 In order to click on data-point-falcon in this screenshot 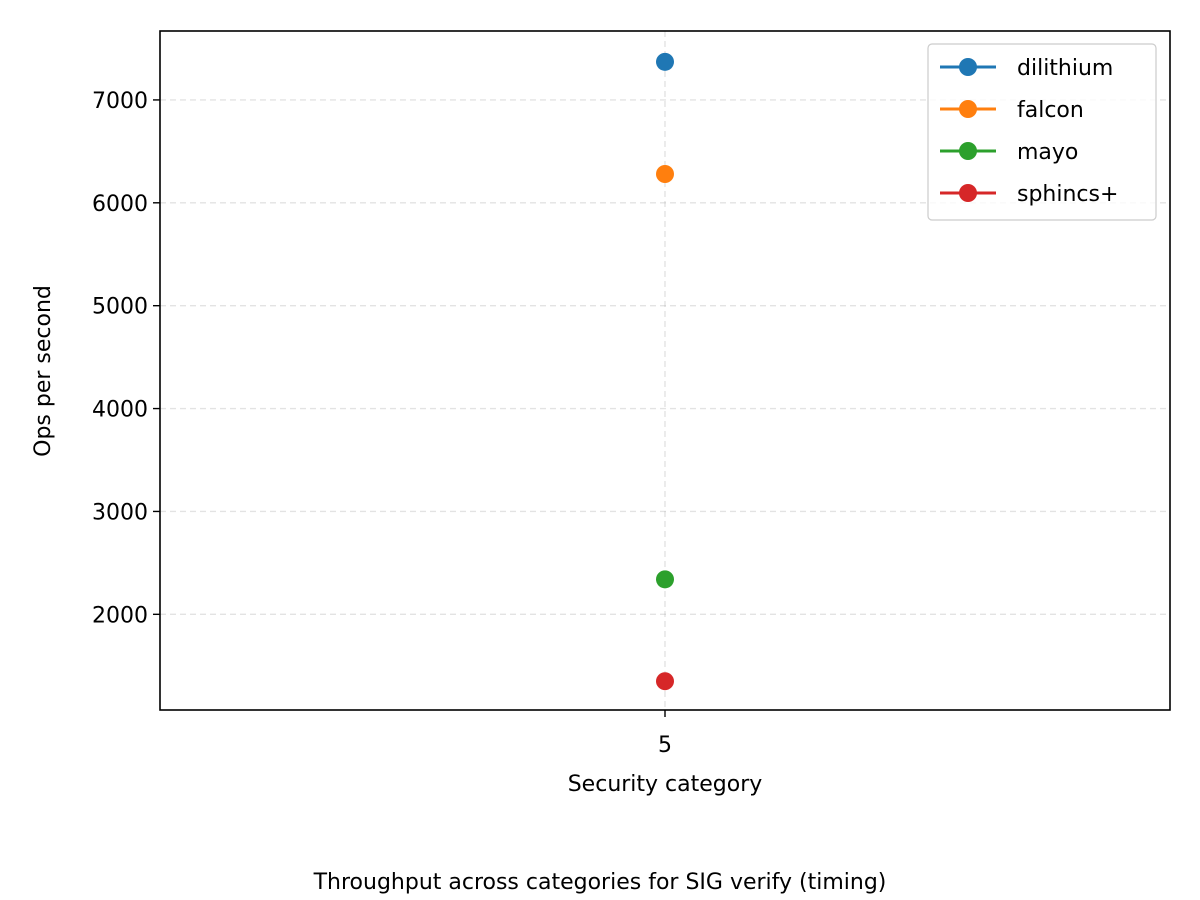, I will do `click(665, 174)`.